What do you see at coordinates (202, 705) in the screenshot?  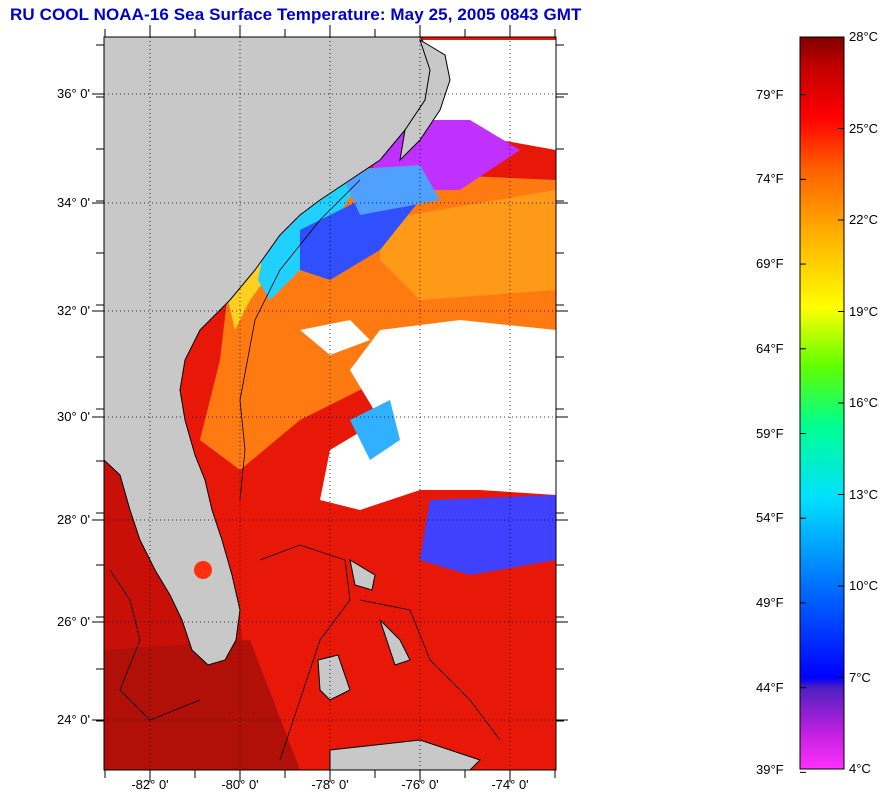 I see `gulf-south` at bounding box center [202, 705].